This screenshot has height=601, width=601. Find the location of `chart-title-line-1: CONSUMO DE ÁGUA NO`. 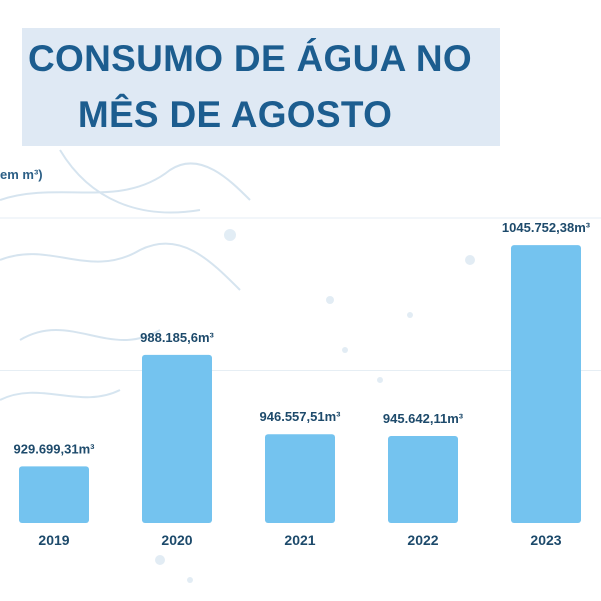

chart-title-line-1: CONSUMO DE ÁGUA NO is located at coordinates (250, 58).